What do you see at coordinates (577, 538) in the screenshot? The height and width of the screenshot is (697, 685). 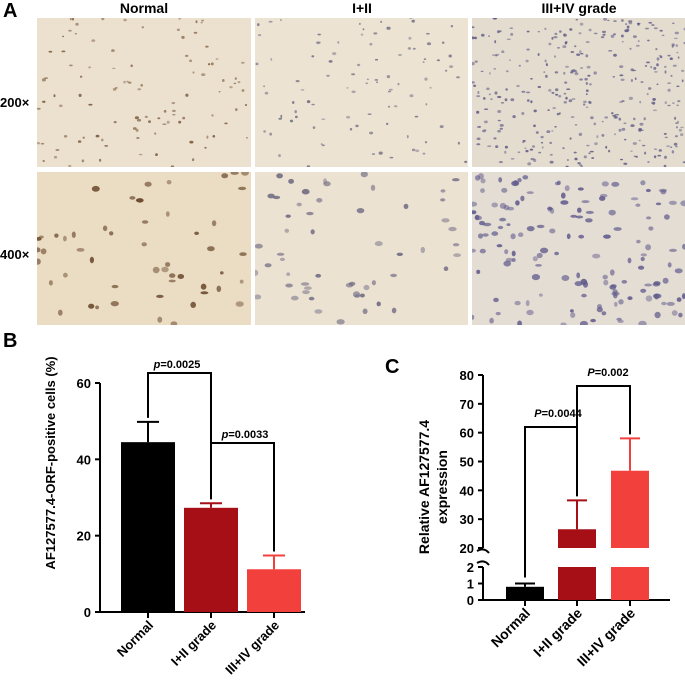 I see `bar-i-ii-grade-upper` at bounding box center [577, 538].